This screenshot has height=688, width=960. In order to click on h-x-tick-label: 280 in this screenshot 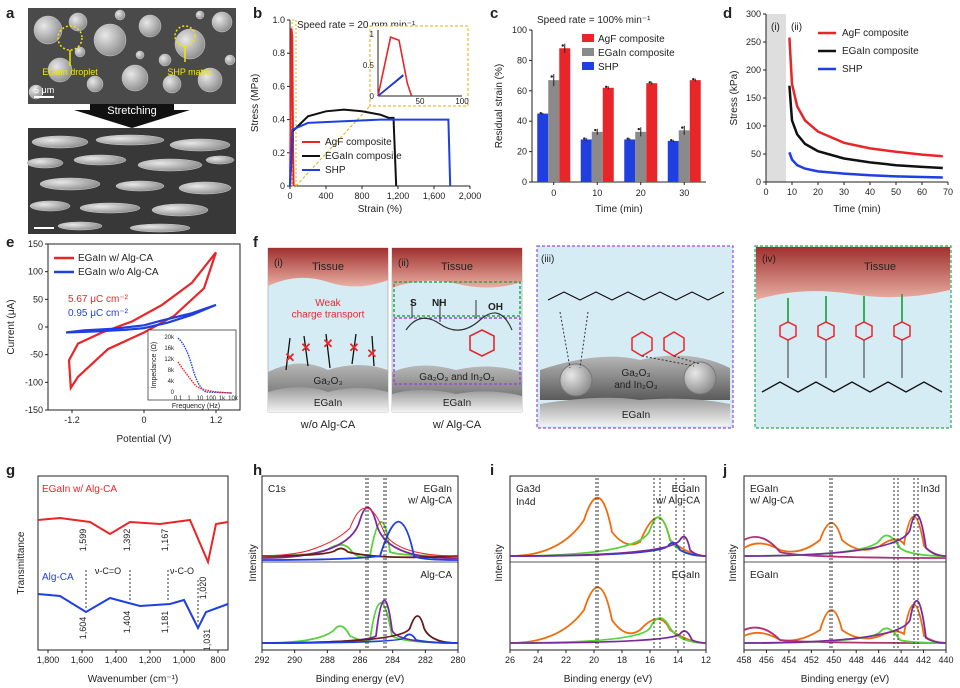, I will do `click(457, 660)`.